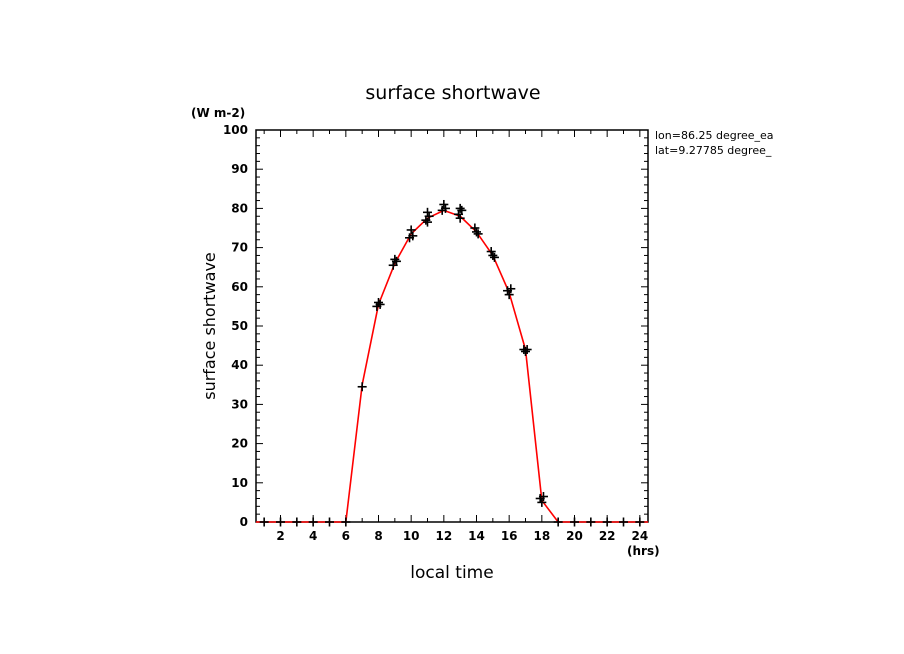 The image size is (904, 654). Describe the element at coordinates (451, 573) in the screenshot. I see `x-axis-label: local time` at that location.